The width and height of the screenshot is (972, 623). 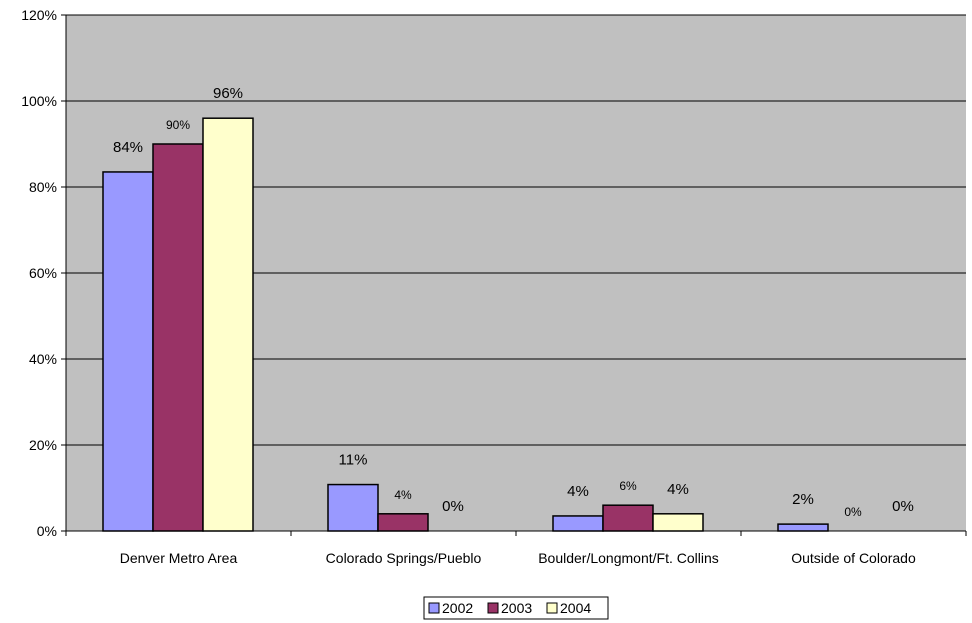 I want to click on category-label: Denver Metro Area, so click(x=179, y=558).